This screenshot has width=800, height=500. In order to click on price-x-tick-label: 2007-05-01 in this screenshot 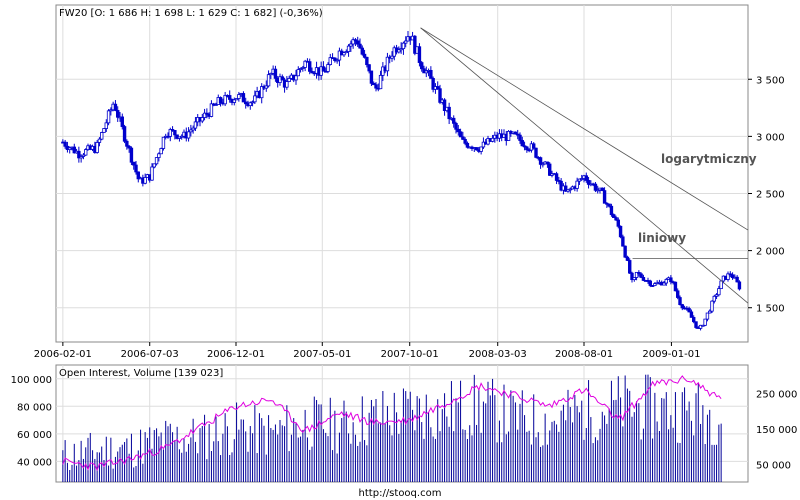, I will do `click(322, 354)`.